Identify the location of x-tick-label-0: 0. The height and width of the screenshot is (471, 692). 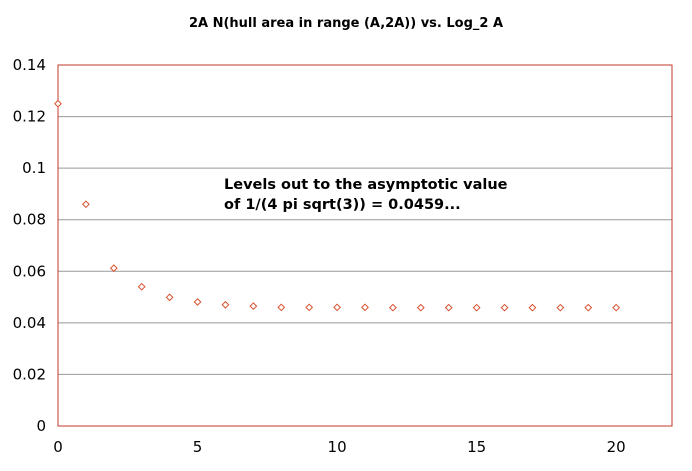
(58, 447).